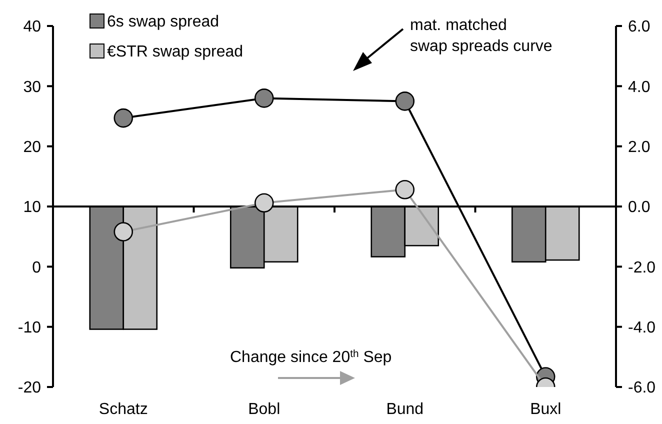  Describe the element at coordinates (32, 27) in the screenshot. I see `y-tick-label: 40` at that location.